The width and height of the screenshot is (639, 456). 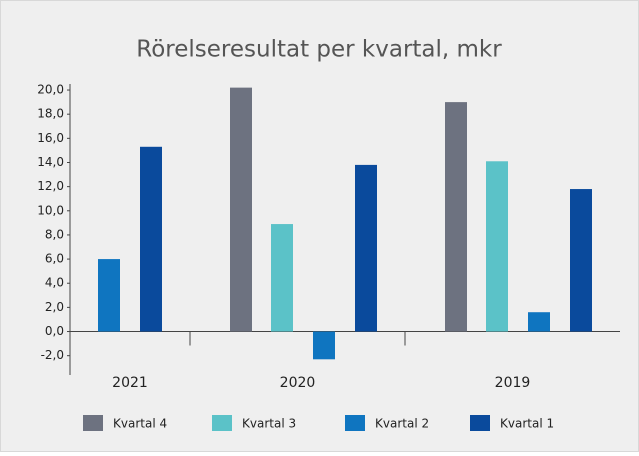 I want to click on legend-label: Kvartal 4, so click(x=140, y=424).